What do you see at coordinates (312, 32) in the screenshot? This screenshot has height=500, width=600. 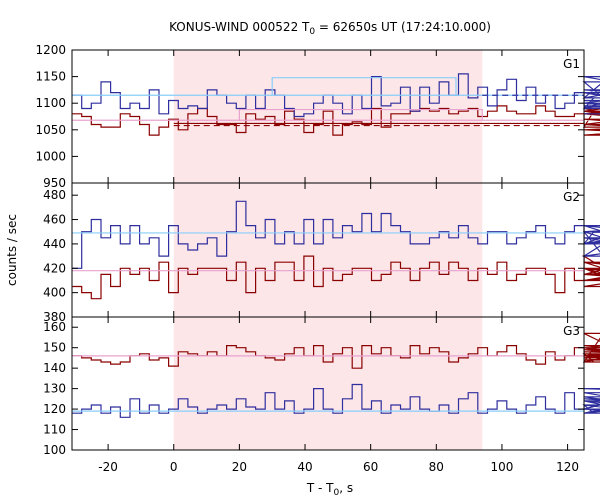 I see `chart-title-sub: 0` at bounding box center [312, 32].